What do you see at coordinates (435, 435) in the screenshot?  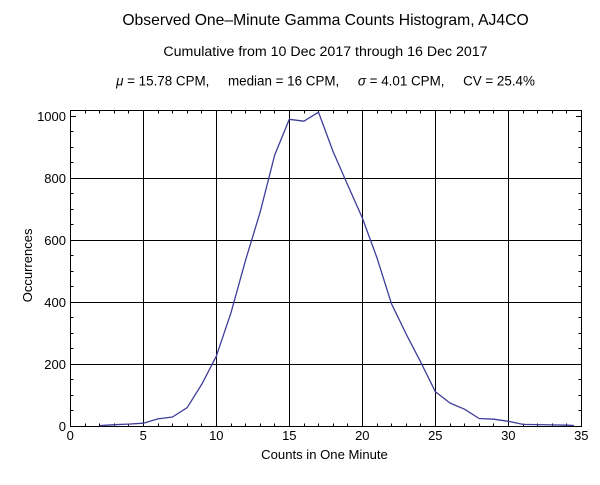 I see `svg-text: 25` at bounding box center [435, 435].